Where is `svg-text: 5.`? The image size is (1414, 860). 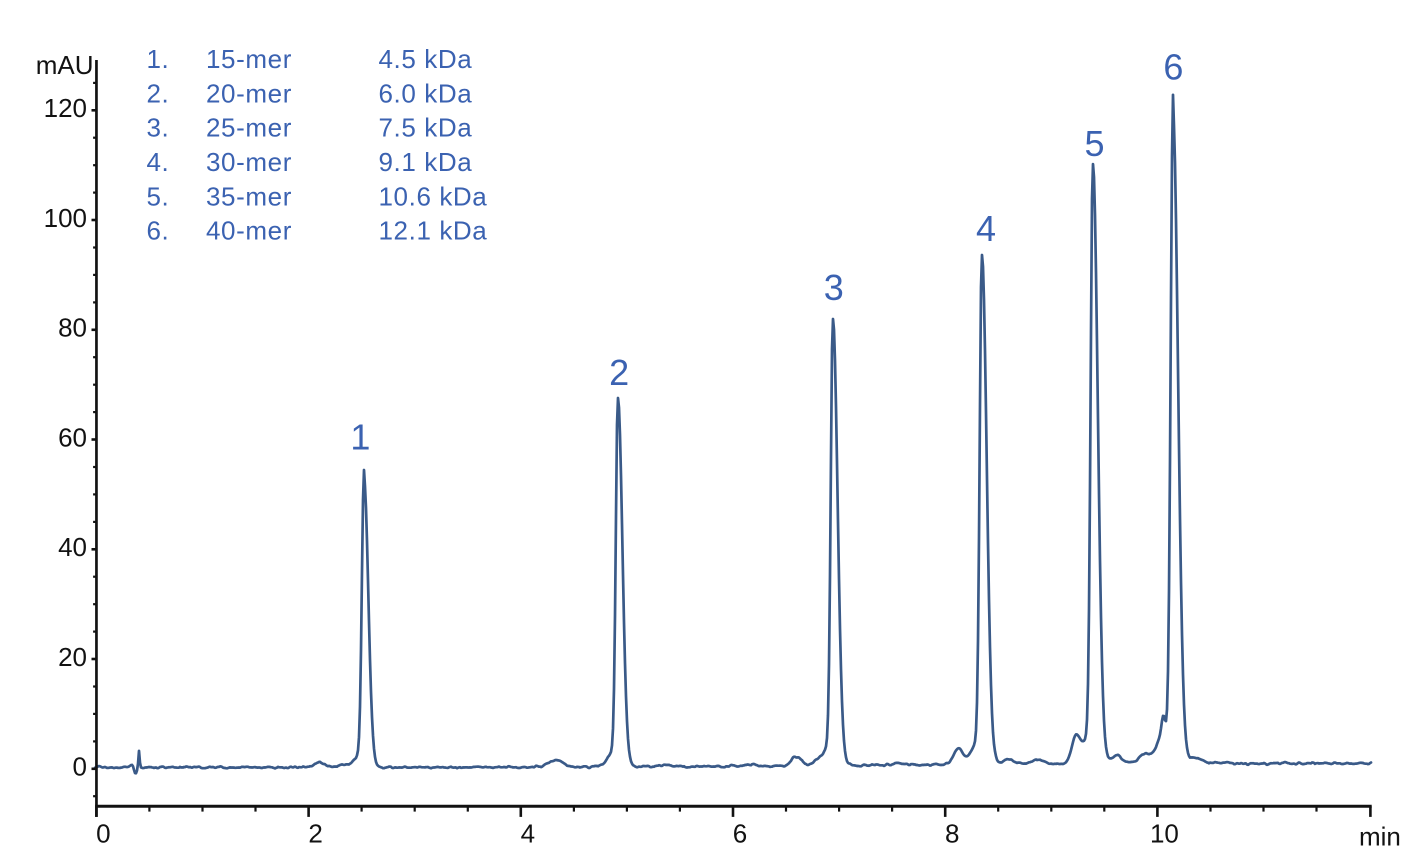
svg-text: 5. is located at coordinates (158, 196).